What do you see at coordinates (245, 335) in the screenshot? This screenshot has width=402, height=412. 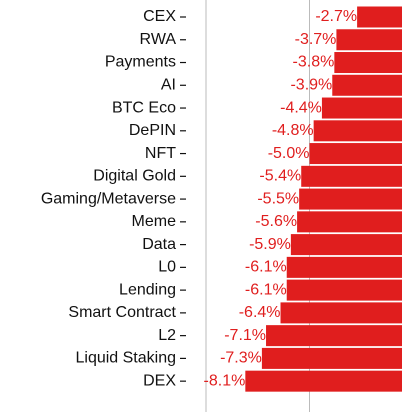 I see `value-label: -7.1%` at bounding box center [245, 335].